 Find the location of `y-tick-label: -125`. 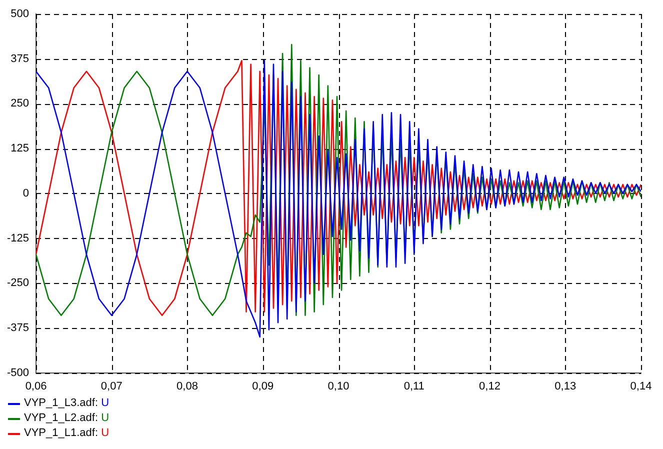

y-tick-label: -125 is located at coordinates (18, 238).